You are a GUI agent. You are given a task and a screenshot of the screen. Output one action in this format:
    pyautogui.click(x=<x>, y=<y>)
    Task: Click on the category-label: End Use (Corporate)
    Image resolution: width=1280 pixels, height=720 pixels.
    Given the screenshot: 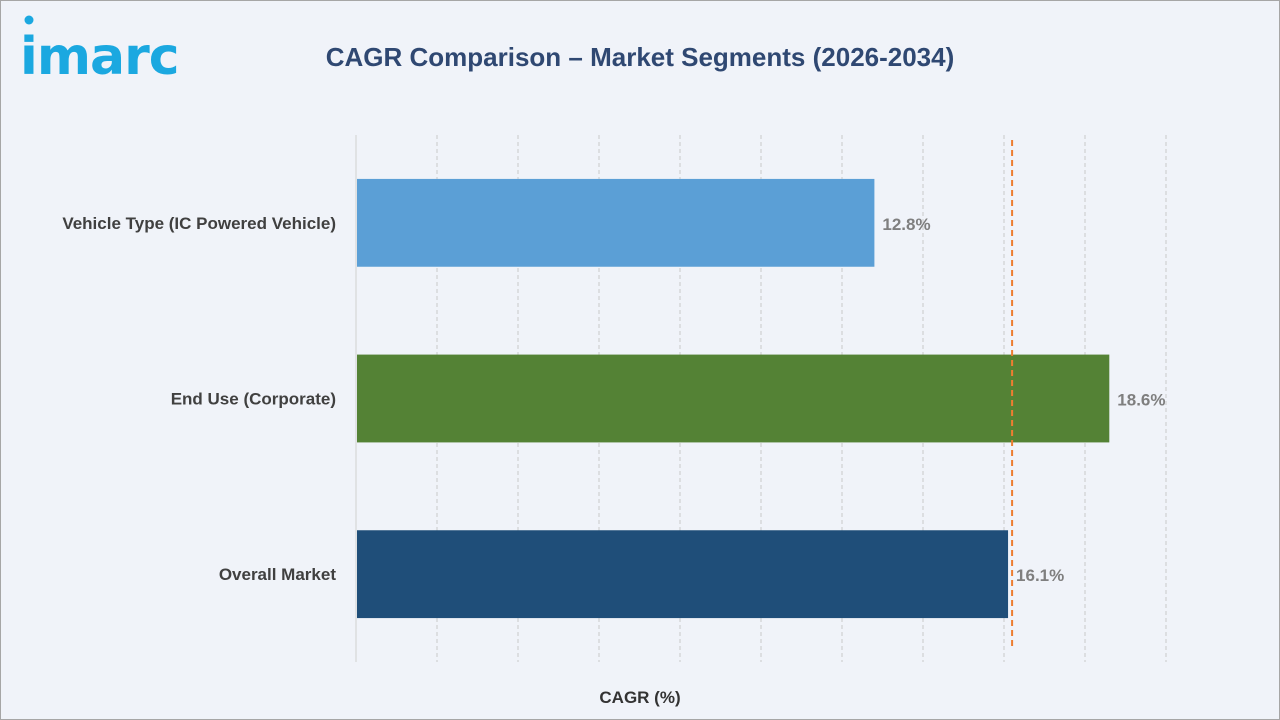 What is the action you would take?
    pyautogui.click(x=253, y=399)
    